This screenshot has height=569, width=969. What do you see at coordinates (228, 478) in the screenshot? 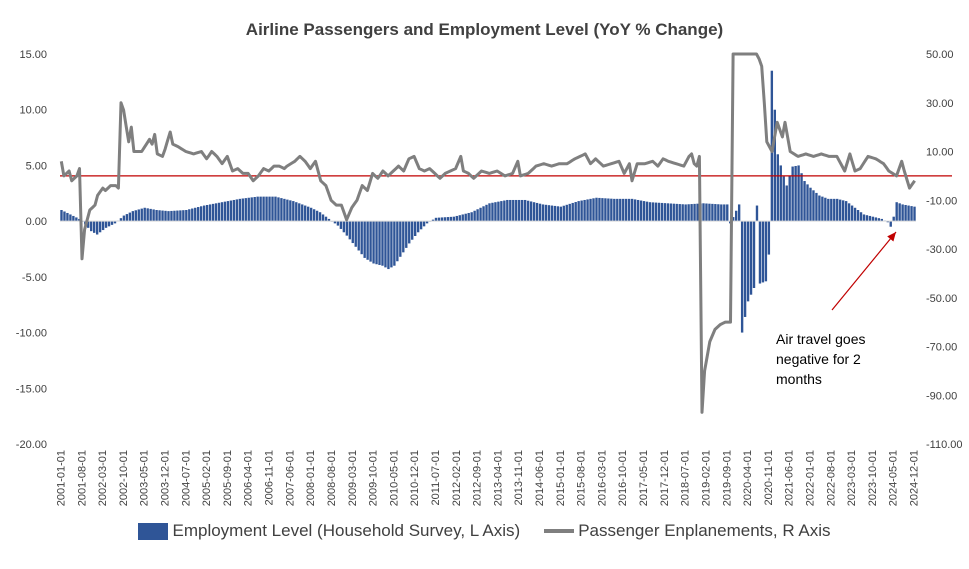
I see `x-tick-label: 2005-09-01` at bounding box center [228, 478].